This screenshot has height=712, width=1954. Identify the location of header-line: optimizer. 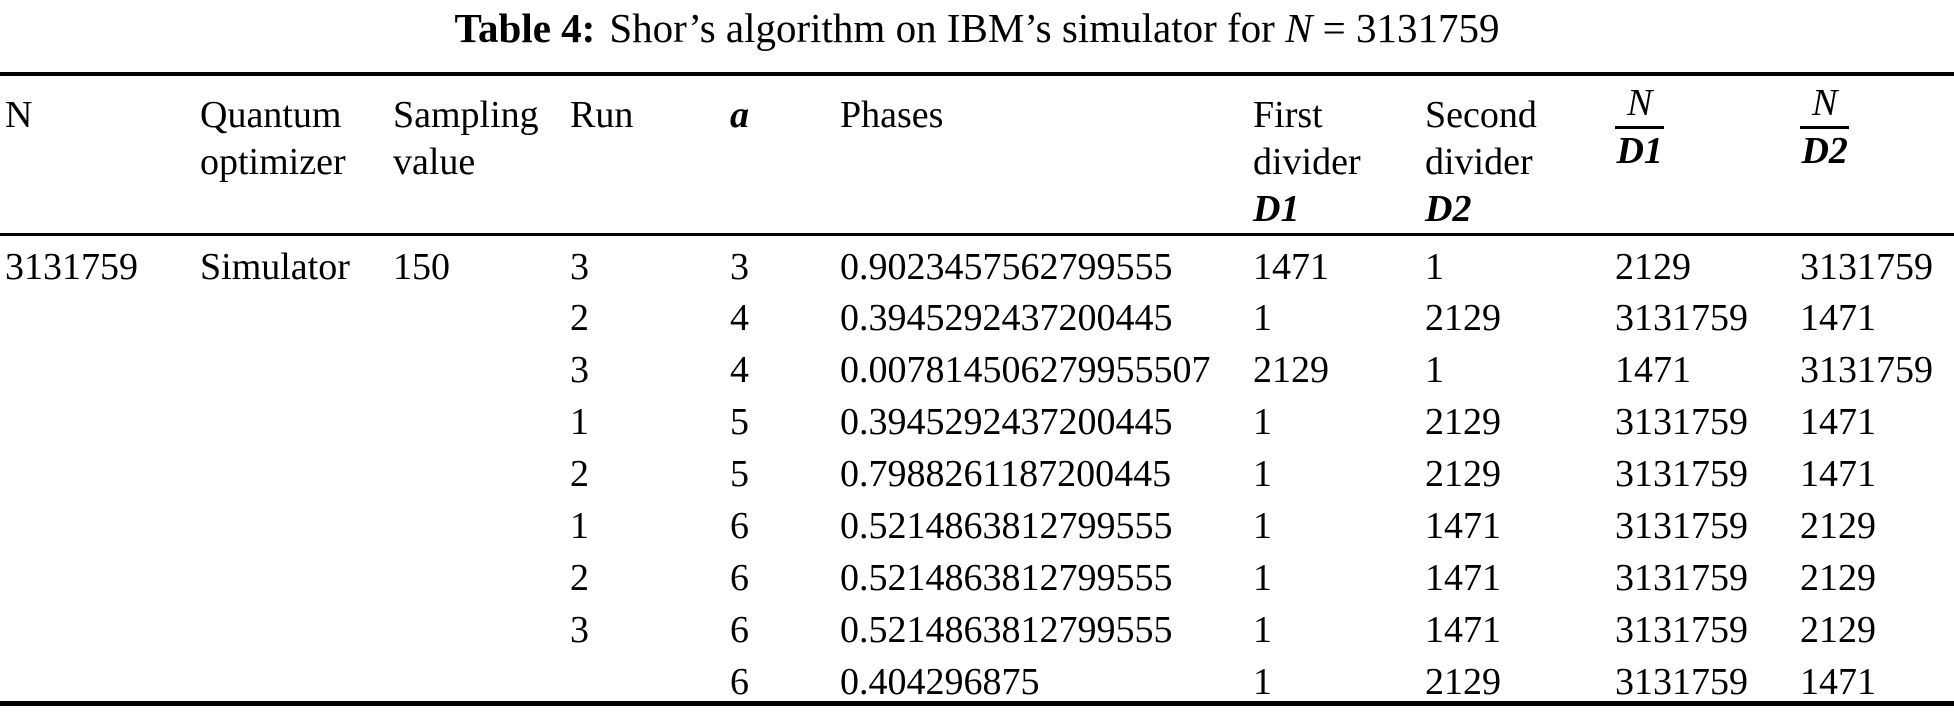
(273, 162).